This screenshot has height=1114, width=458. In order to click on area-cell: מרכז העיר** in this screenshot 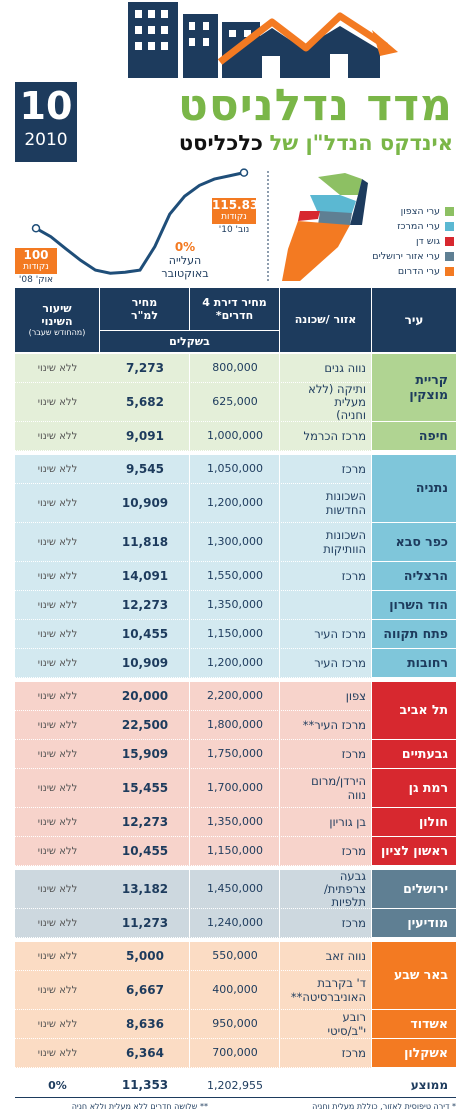, I will do `click(334, 724)`.